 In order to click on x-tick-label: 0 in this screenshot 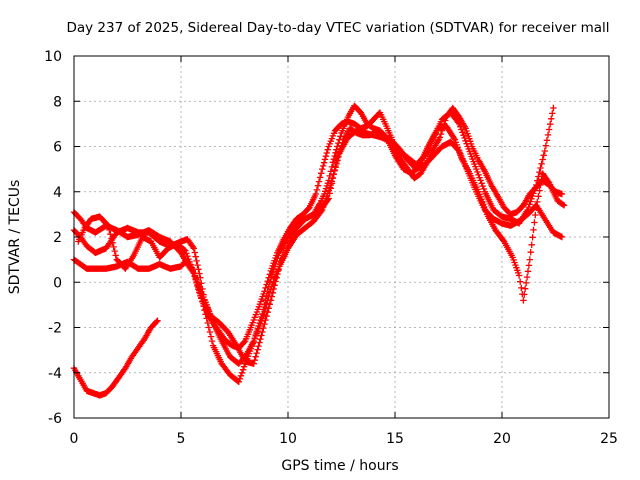, I will do `click(74, 439)`.